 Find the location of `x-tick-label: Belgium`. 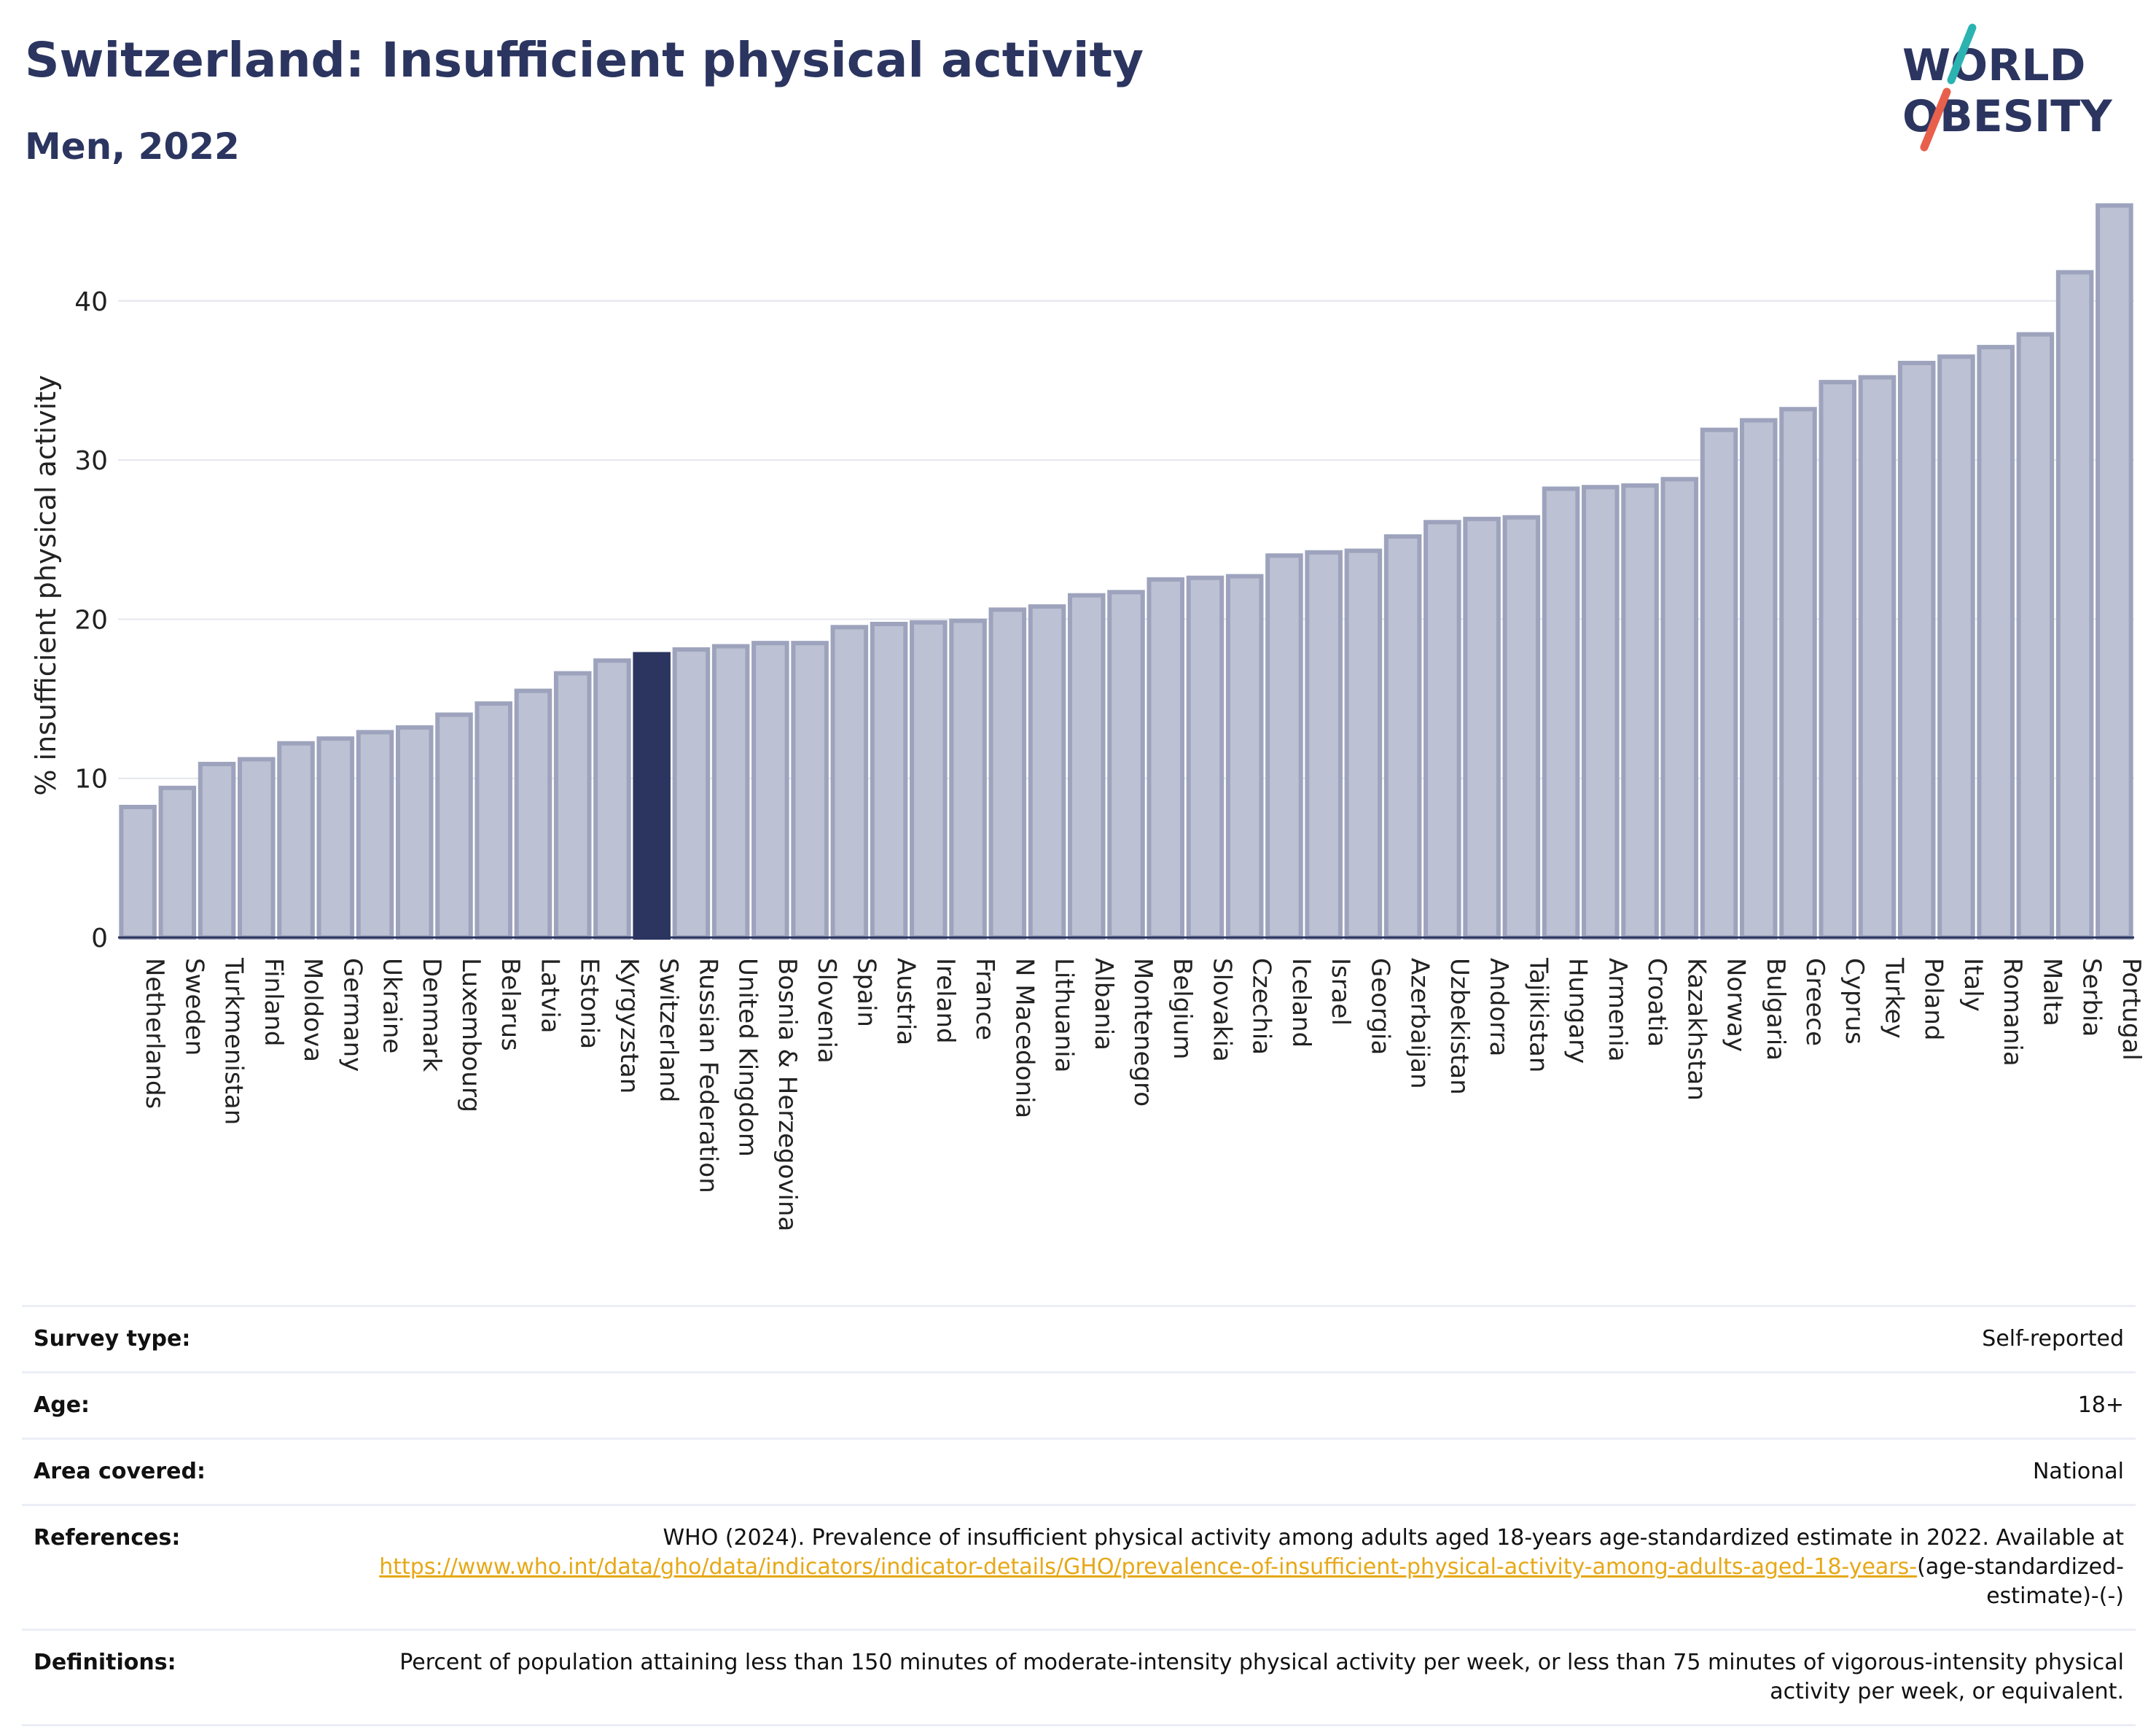

x-tick-label: Belgium is located at coordinates (1183, 1008).